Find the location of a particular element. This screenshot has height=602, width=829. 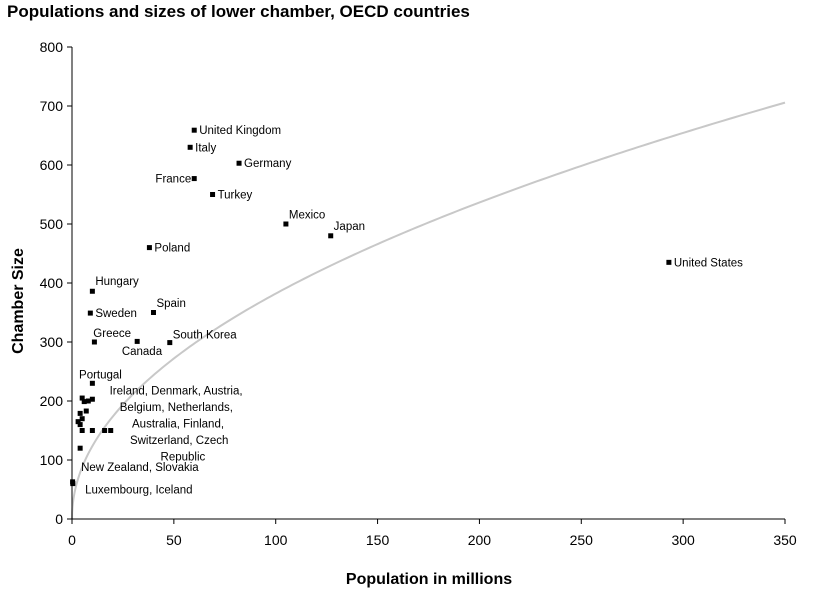

x-tick-label: 100 is located at coordinates (276, 540).